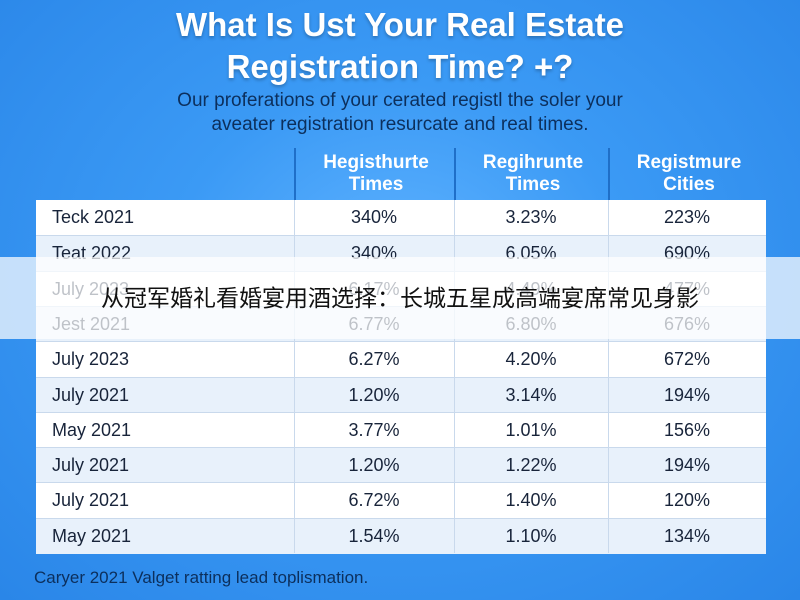 The height and width of the screenshot is (600, 800). What do you see at coordinates (401, 500) in the screenshot?
I see `table-row: July 2021 6.72% 1.40% 120%` at bounding box center [401, 500].